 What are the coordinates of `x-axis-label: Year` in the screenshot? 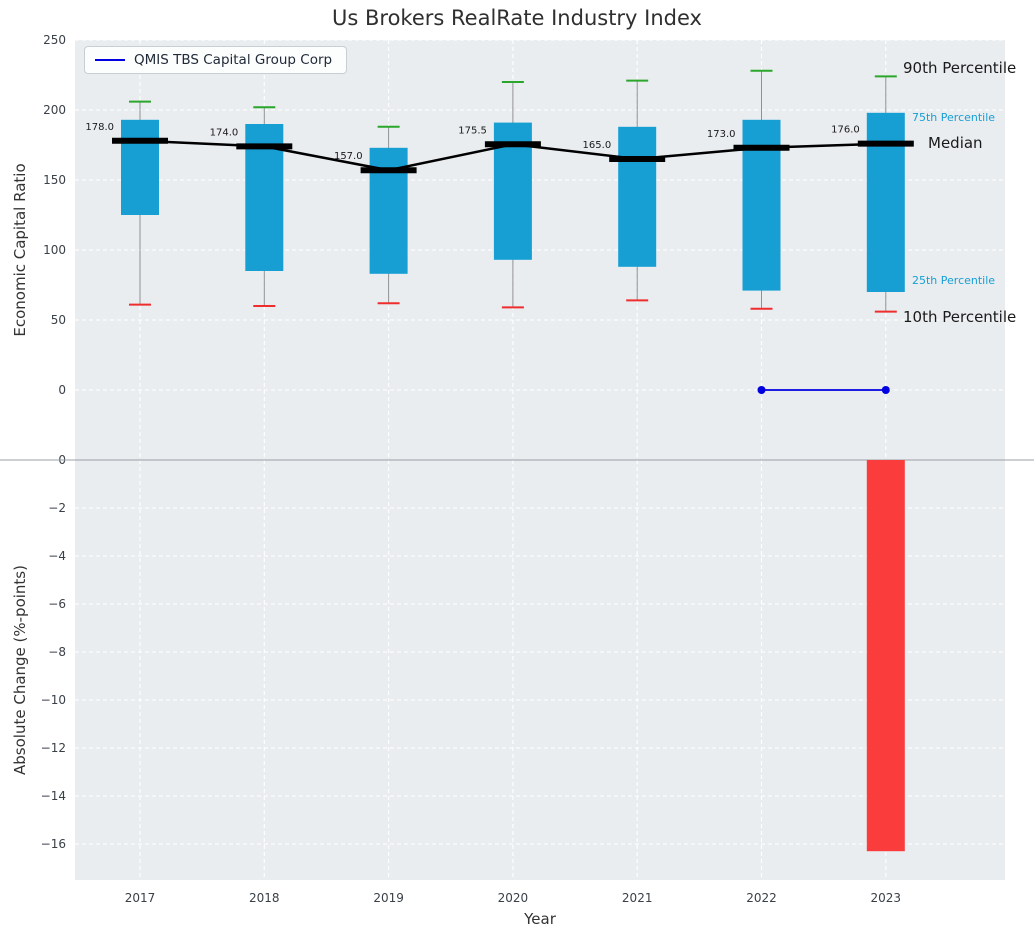 It's located at (540, 919).